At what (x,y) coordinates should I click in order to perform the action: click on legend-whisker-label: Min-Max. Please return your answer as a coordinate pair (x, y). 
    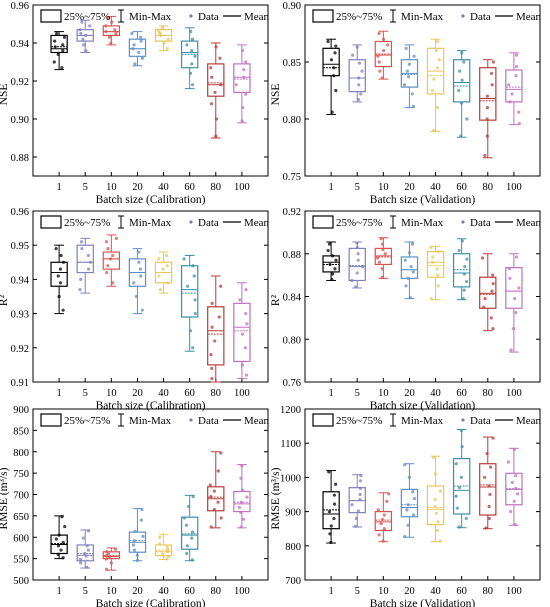
    Looking at the image, I should click on (422, 421).